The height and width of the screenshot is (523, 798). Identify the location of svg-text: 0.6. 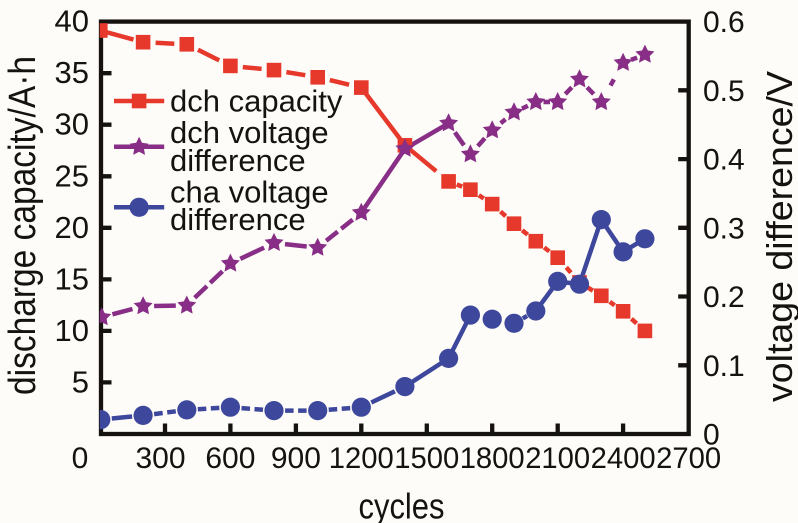
(724, 22).